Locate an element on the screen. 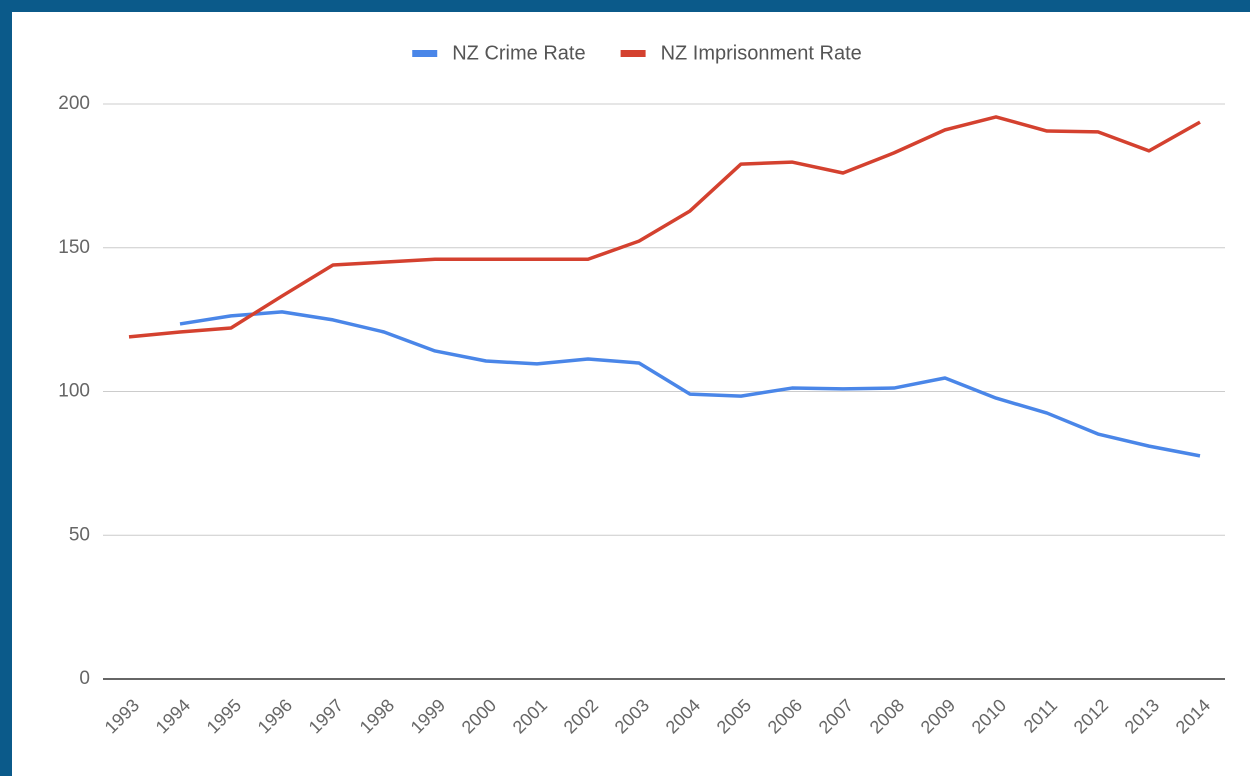  y-tick-label: 150 is located at coordinates (74, 247).